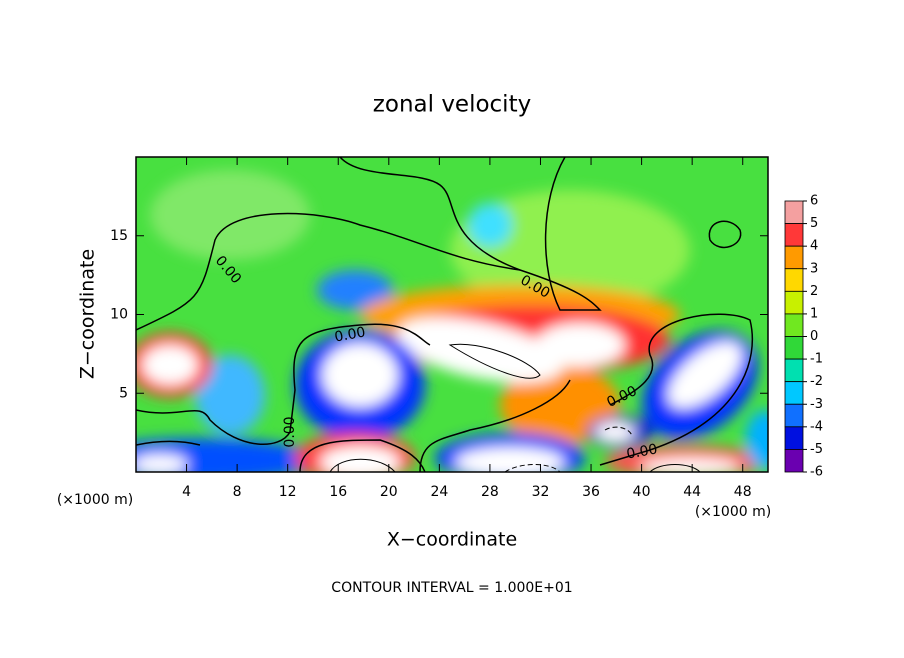 The width and height of the screenshot is (904, 658). What do you see at coordinates (814, 268) in the screenshot?
I see `colorbar-label: 3` at bounding box center [814, 268].